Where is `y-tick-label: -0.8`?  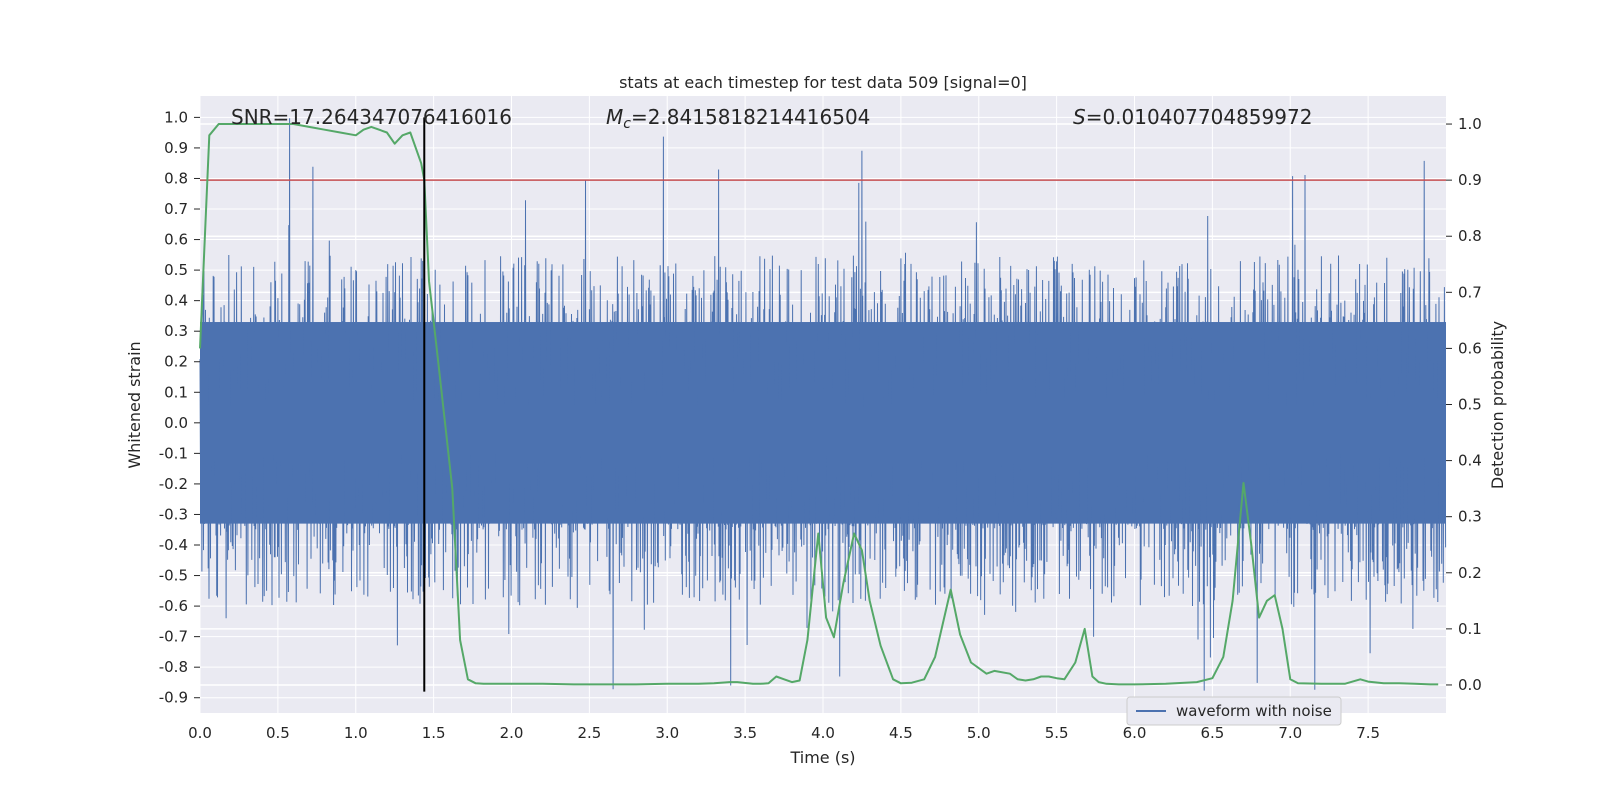
y-tick-label: -0.8 is located at coordinates (173, 667).